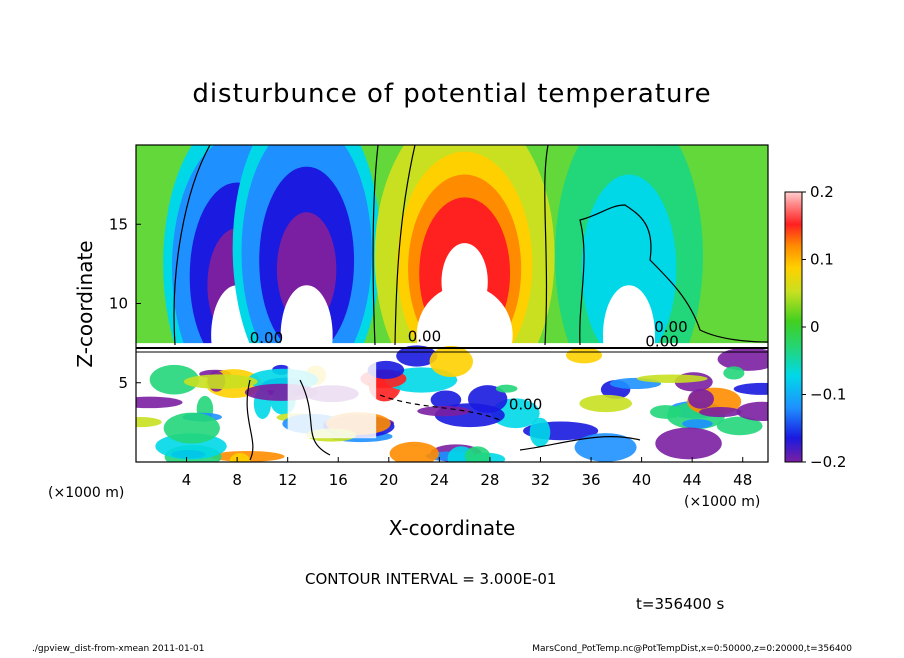  What do you see at coordinates (742, 480) in the screenshot?
I see `x-tick-label: 48` at bounding box center [742, 480].